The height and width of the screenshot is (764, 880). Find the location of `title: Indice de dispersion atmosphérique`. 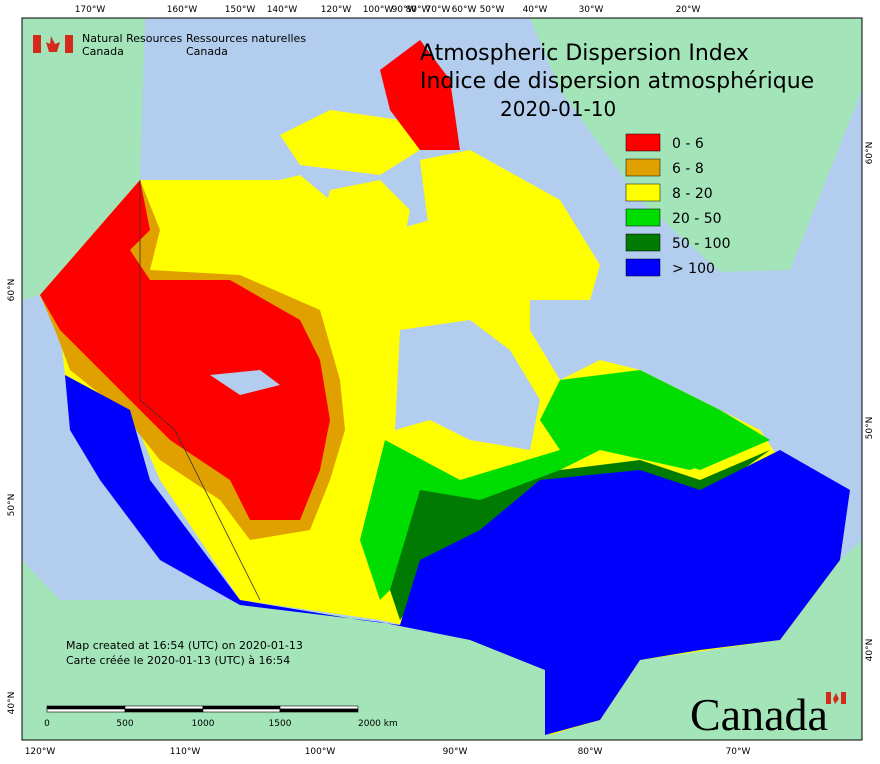

title: Indice de dispersion atmosphérique is located at coordinates (617, 81).